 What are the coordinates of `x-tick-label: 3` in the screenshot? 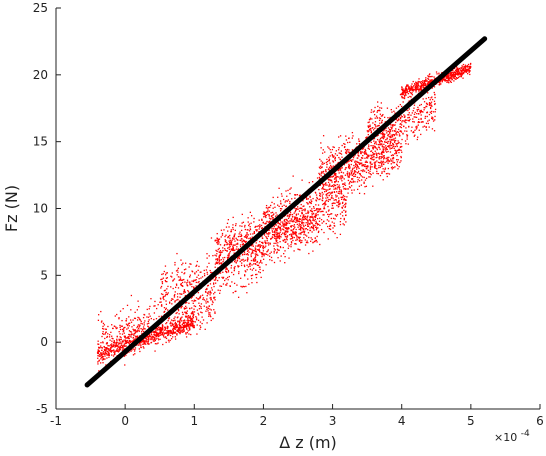 It's located at (333, 421).